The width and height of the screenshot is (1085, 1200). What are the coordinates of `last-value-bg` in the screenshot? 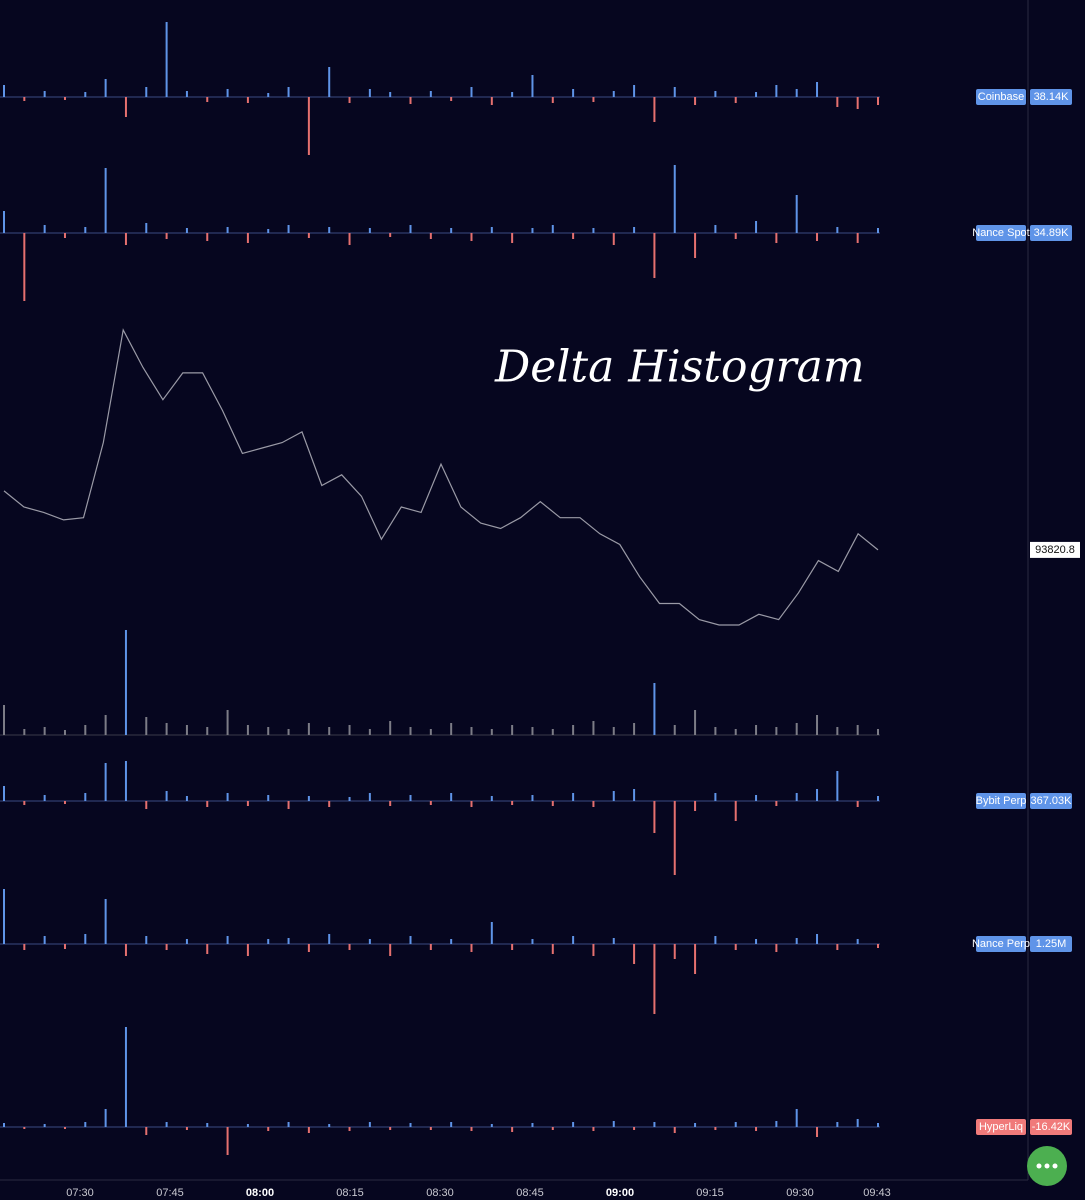 It's located at (1051, 97).